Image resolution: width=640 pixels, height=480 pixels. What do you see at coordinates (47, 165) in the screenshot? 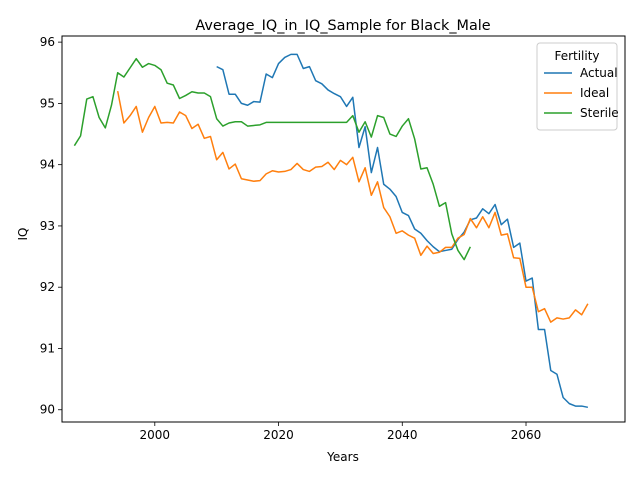
I see `y-tick-label-94: 94` at bounding box center [47, 165].